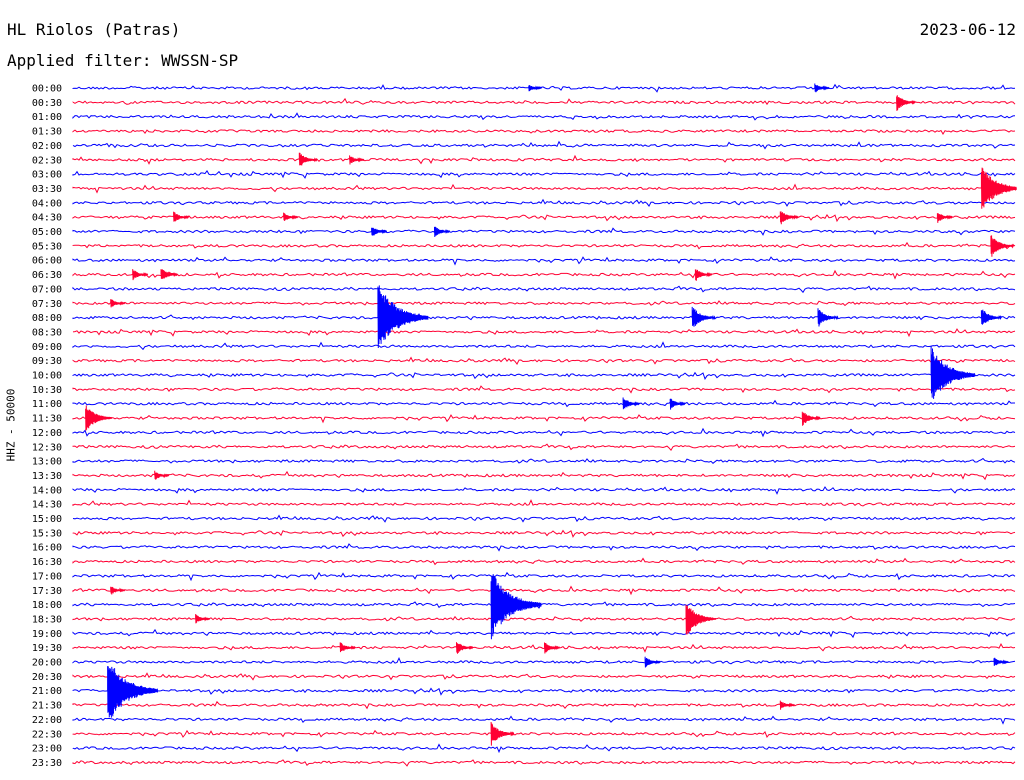 This screenshot has width=1024, height=780. I want to click on time-tick-label: 20:30, so click(47, 677).